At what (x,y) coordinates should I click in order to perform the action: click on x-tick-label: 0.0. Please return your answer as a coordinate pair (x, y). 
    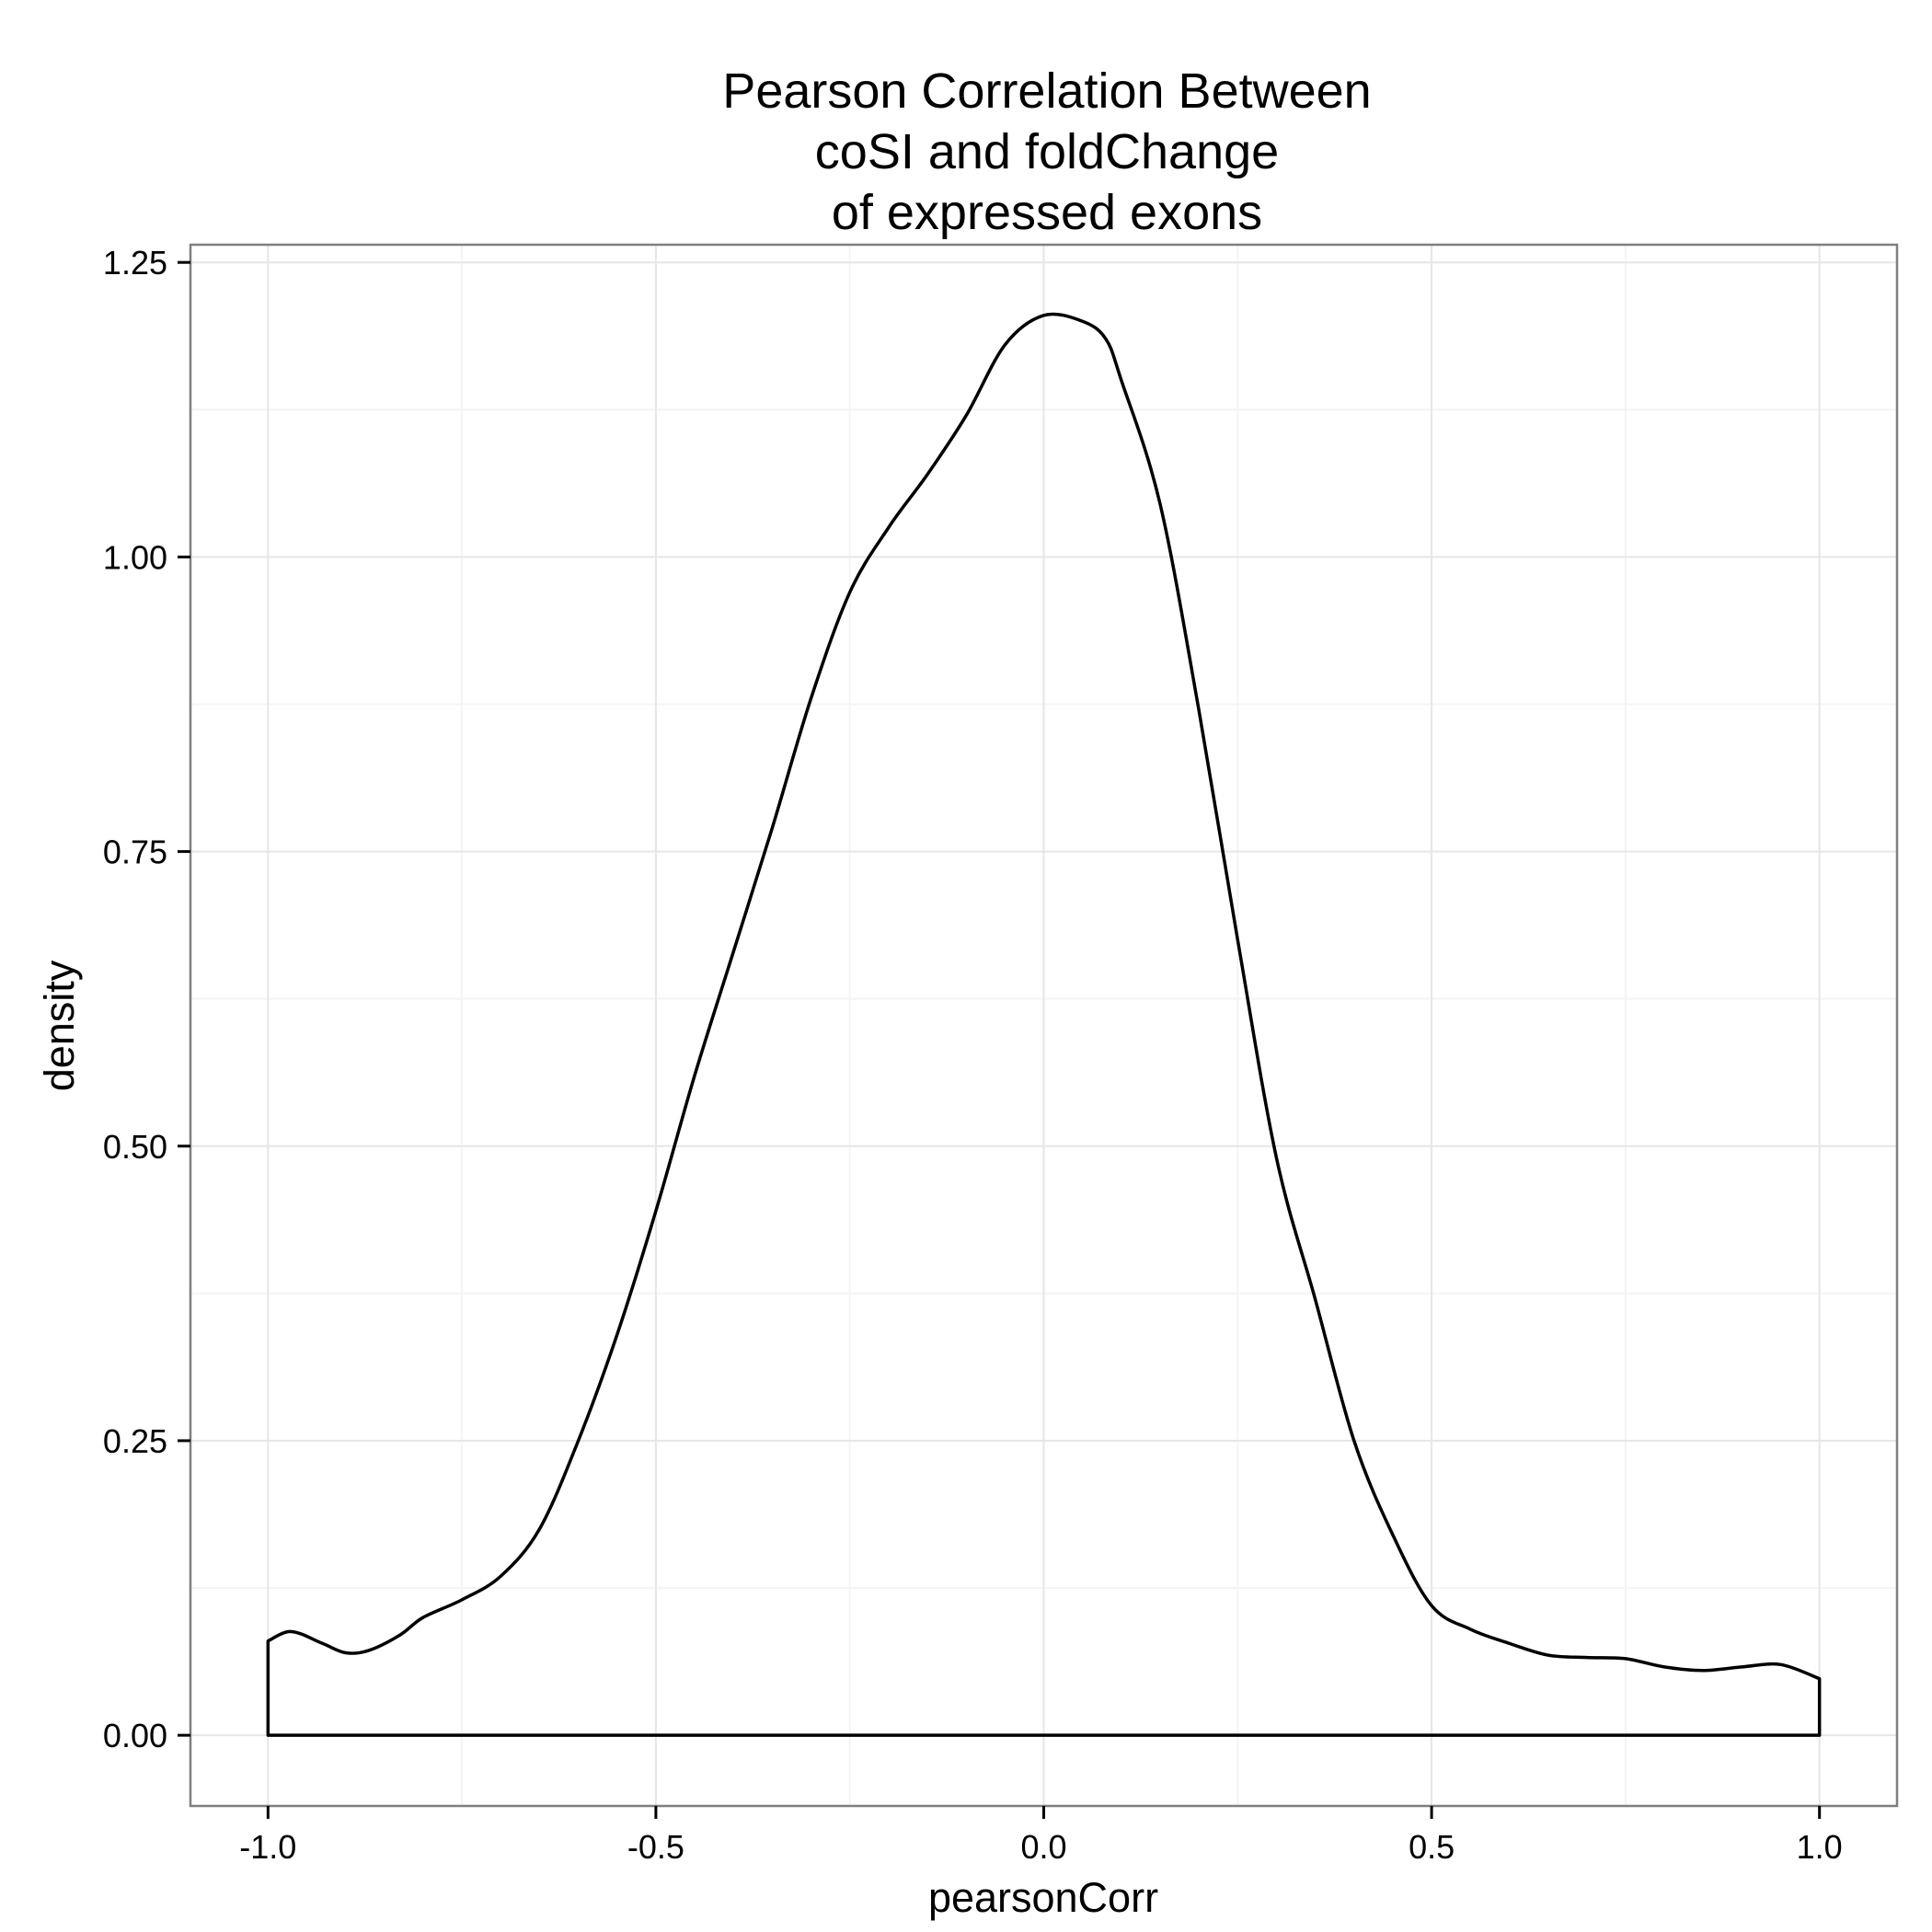
    Looking at the image, I should click on (1043, 1847).